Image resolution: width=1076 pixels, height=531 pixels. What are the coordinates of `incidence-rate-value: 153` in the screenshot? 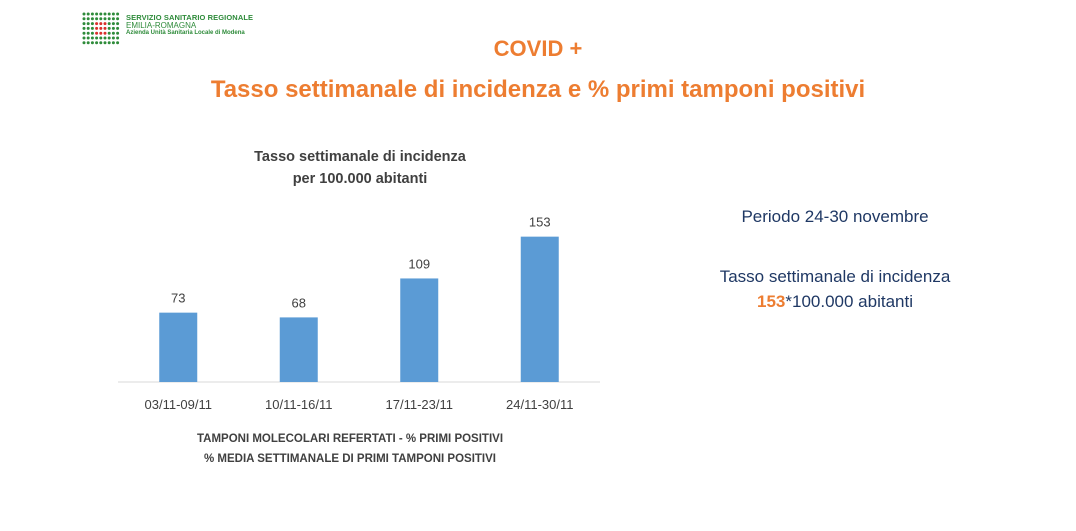 It's located at (771, 301).